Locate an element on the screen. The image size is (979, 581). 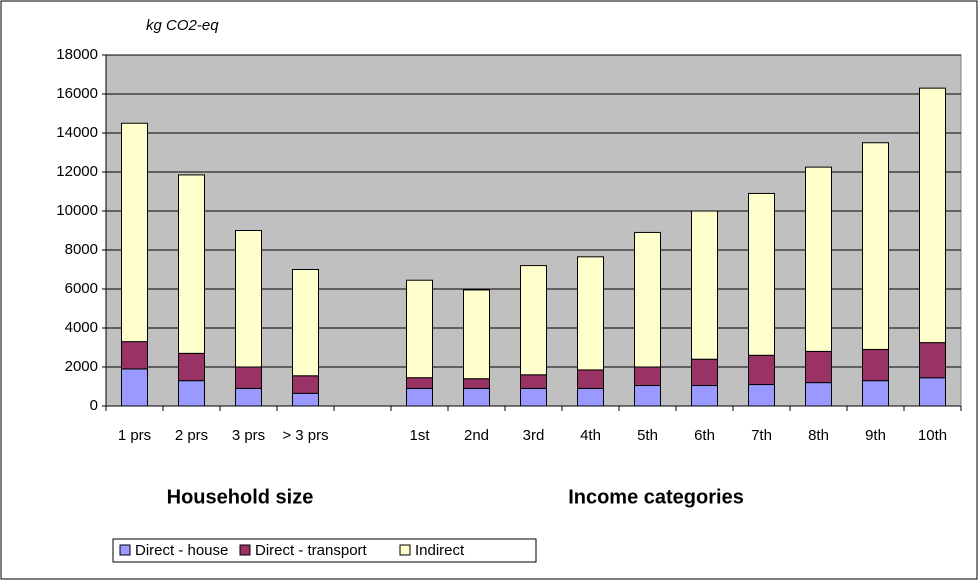
y-tick-label: 4000 is located at coordinates (81, 327).